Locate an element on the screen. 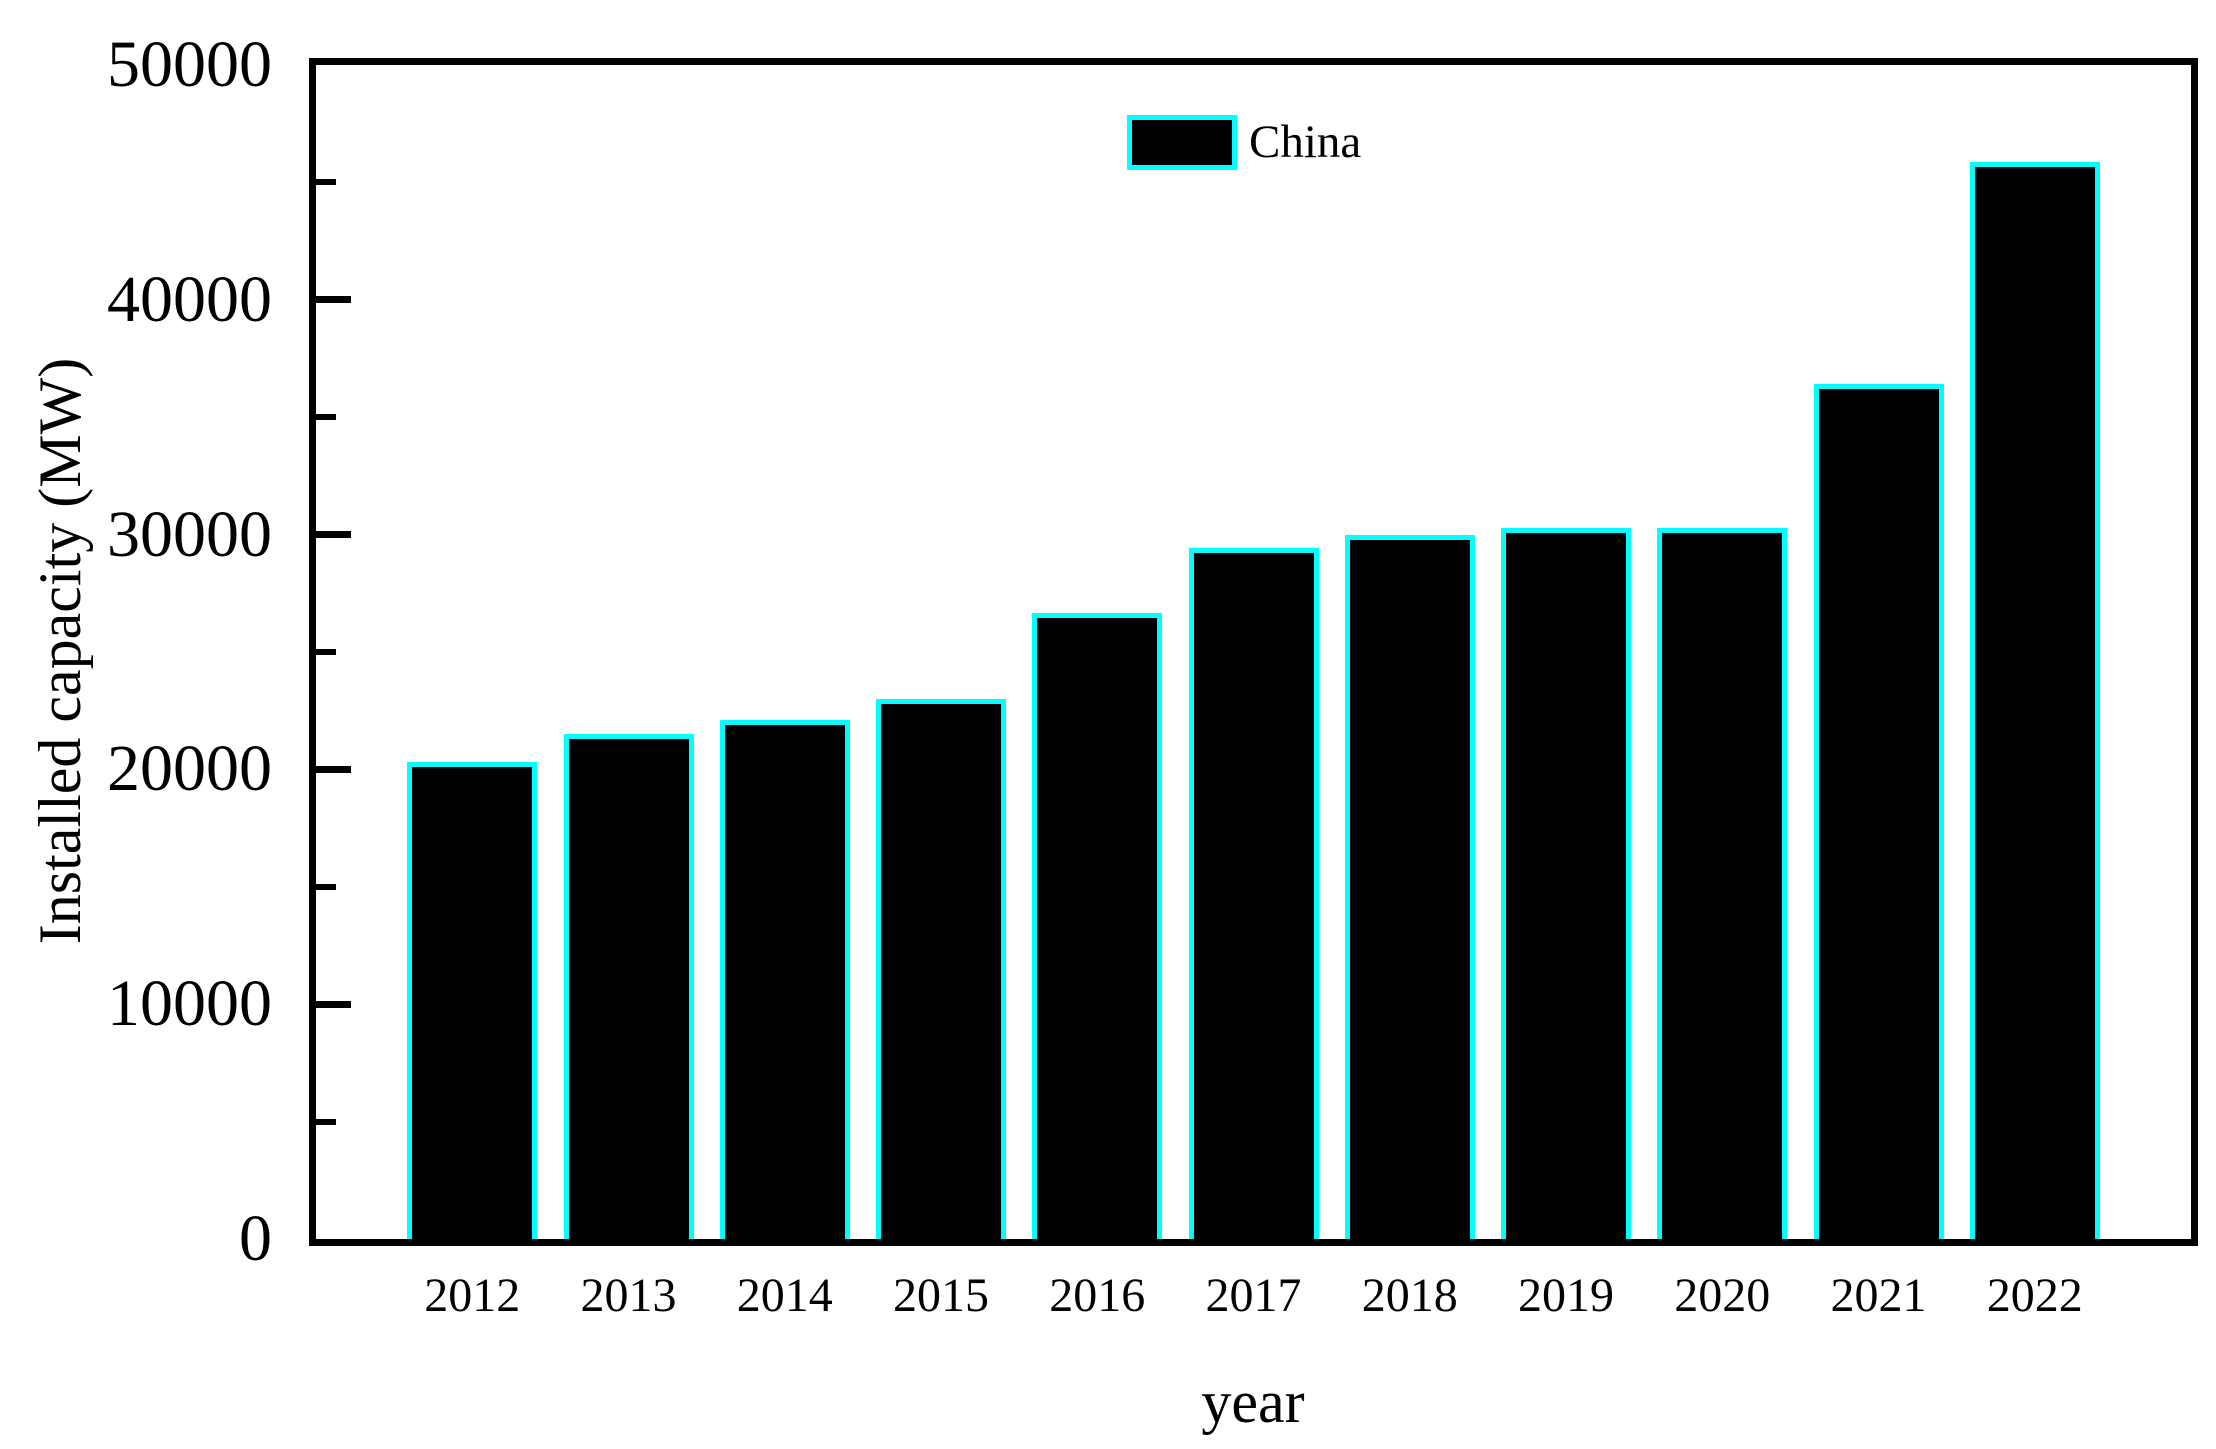 Image resolution: width=2216 pixels, height=1449 pixels. bar-2012 is located at coordinates (472, 1003).